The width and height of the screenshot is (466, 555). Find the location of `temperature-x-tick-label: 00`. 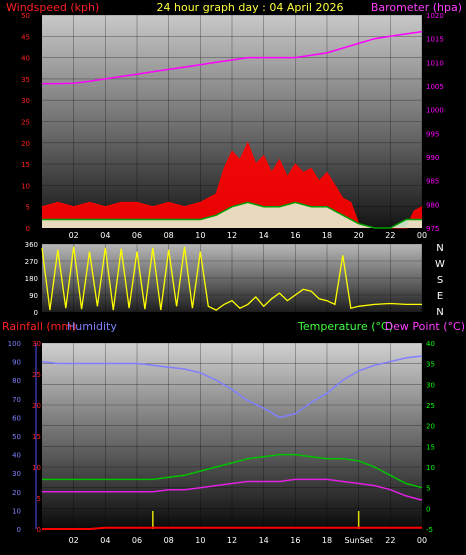

temperature-x-tick-label: 00 is located at coordinates (422, 540).